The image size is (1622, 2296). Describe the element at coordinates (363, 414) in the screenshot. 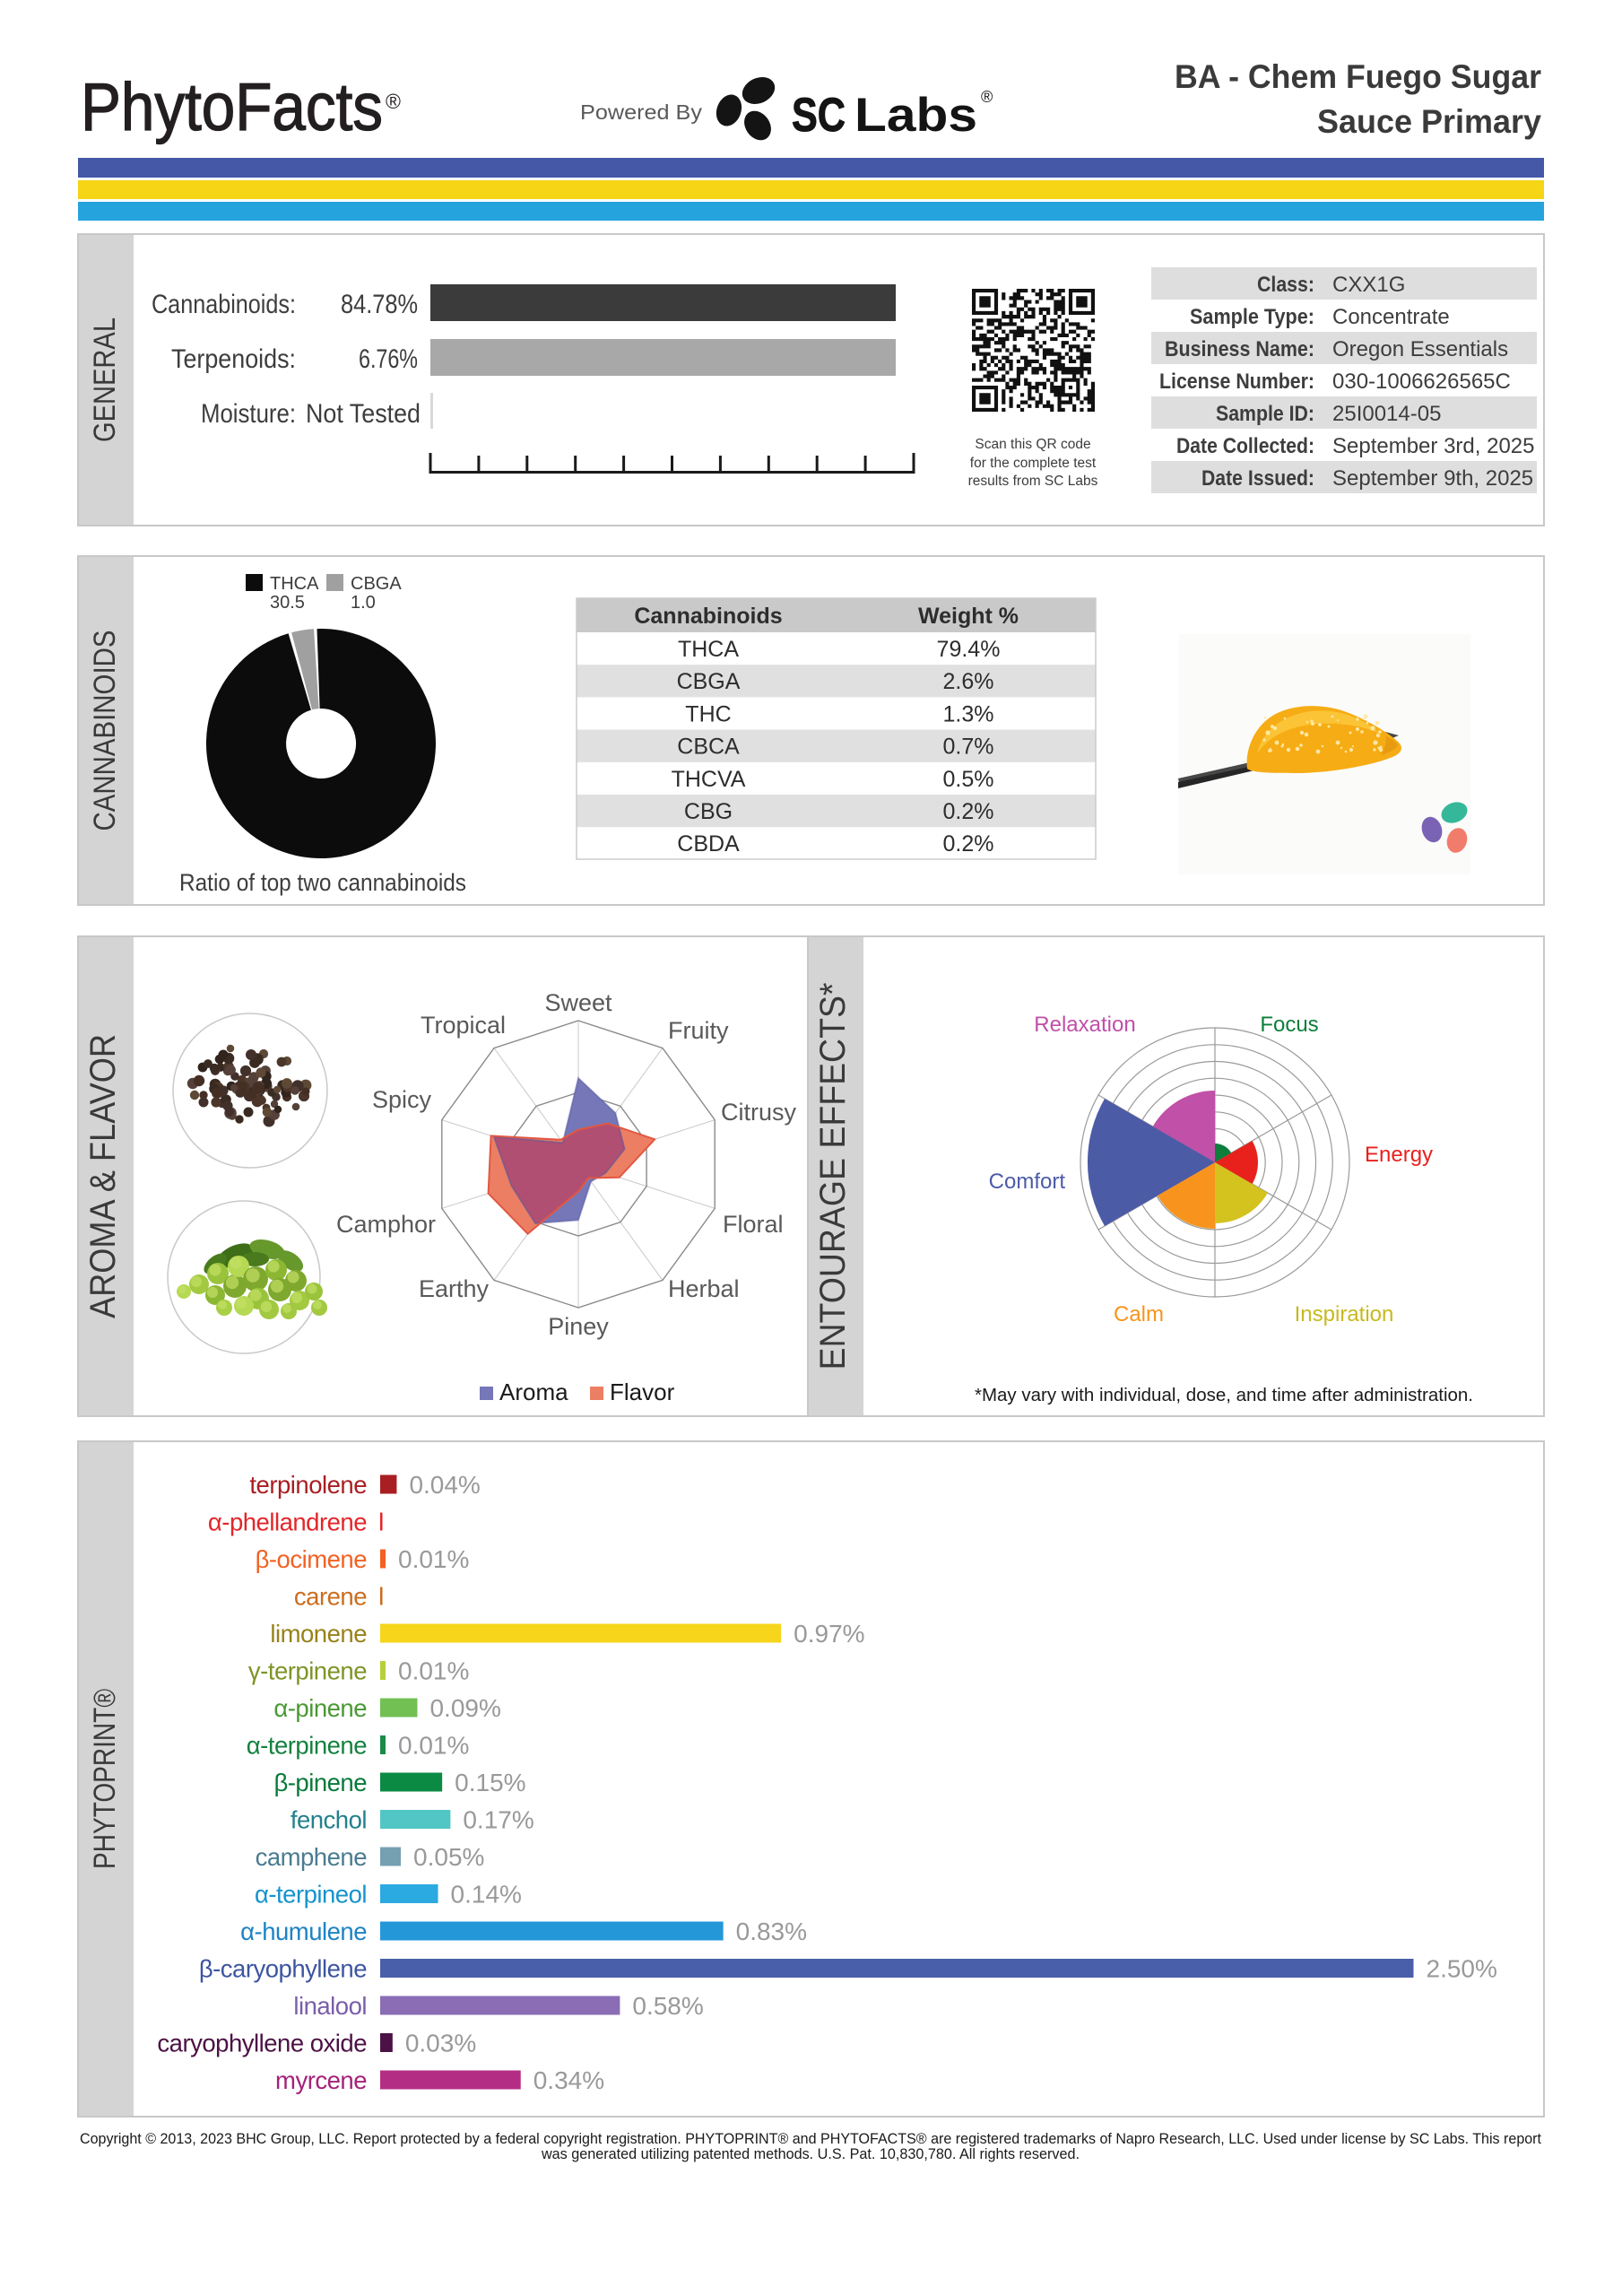

I see `svg-text: Not Tested` at that location.